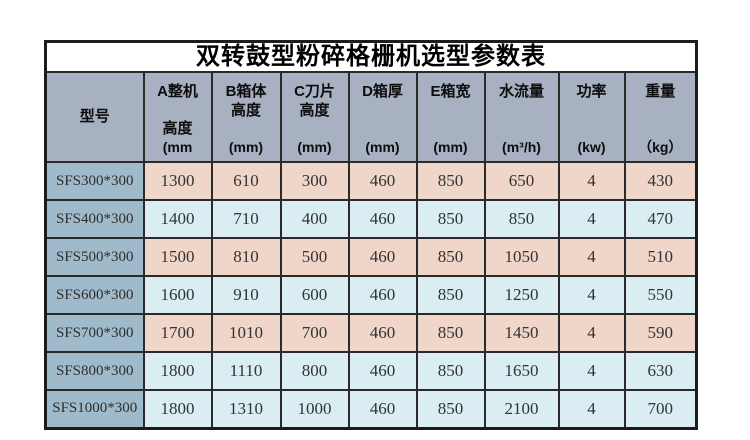  I want to click on table-title-cell: 双转鼓型粉碎格栅机选型参数表, so click(371, 56).